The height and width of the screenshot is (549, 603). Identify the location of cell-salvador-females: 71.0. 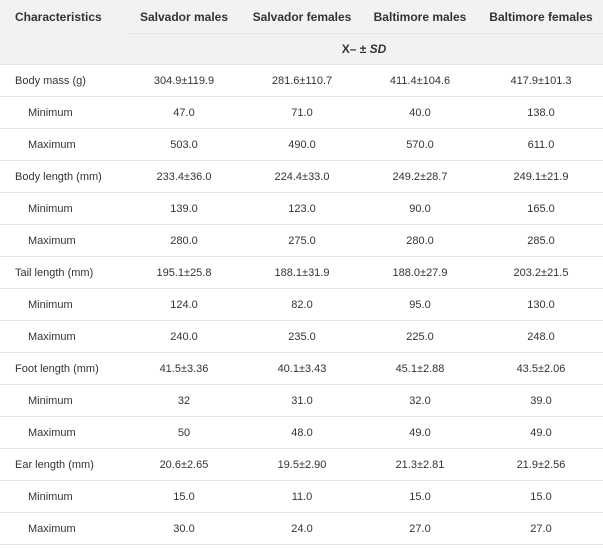
(302, 112).